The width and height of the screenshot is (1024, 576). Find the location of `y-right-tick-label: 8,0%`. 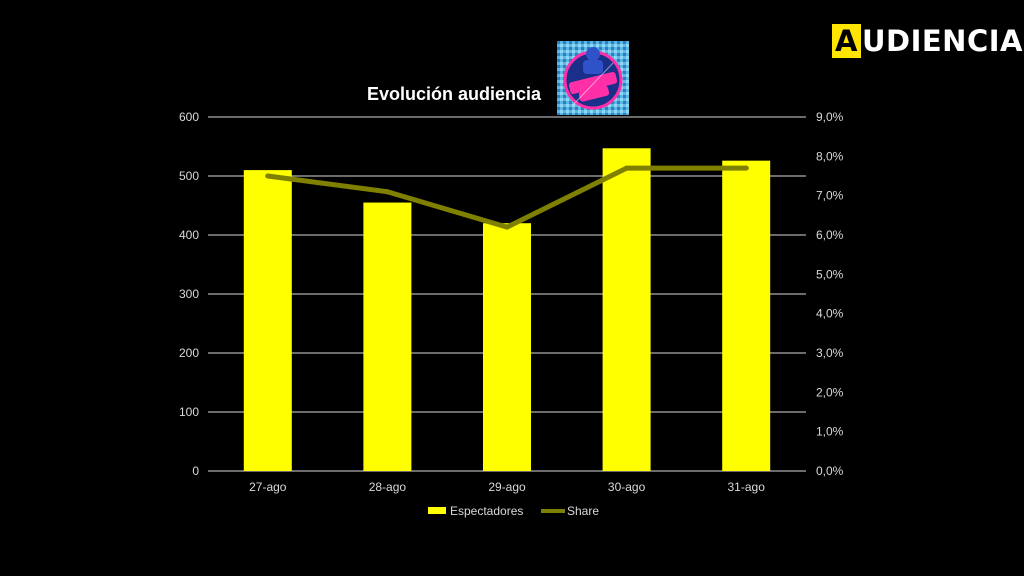

y-right-tick-label: 8,0% is located at coordinates (830, 156).